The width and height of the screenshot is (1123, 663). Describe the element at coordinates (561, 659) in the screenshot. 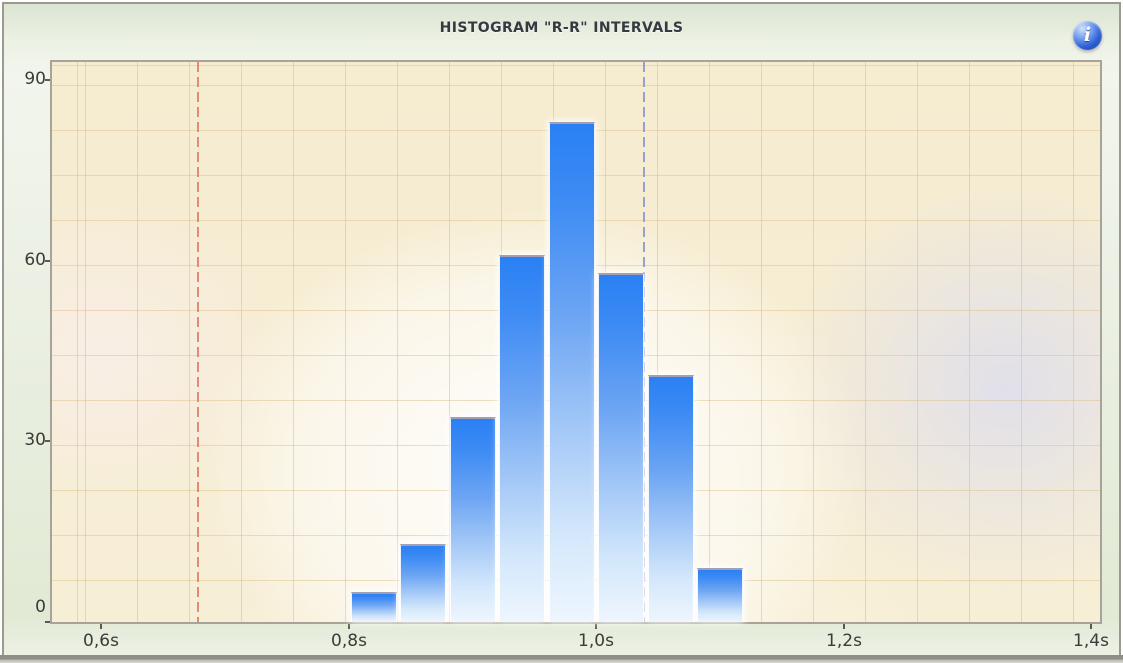

I see `panel-bottom-shadow` at that location.